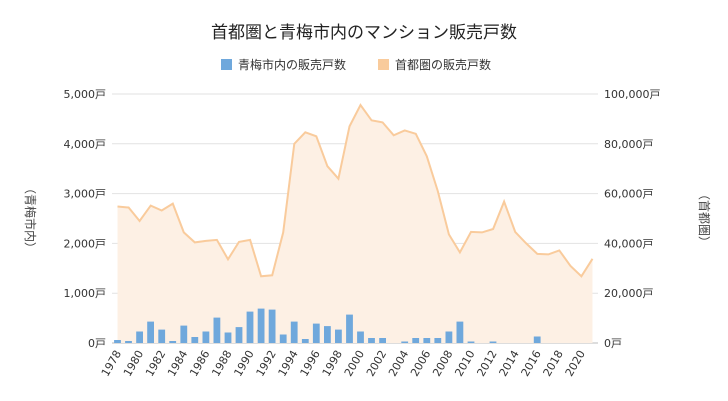 This screenshot has height=401, width=728. Describe the element at coordinates (442, 363) in the screenshot. I see `x-tick-label: 2008` at that location.